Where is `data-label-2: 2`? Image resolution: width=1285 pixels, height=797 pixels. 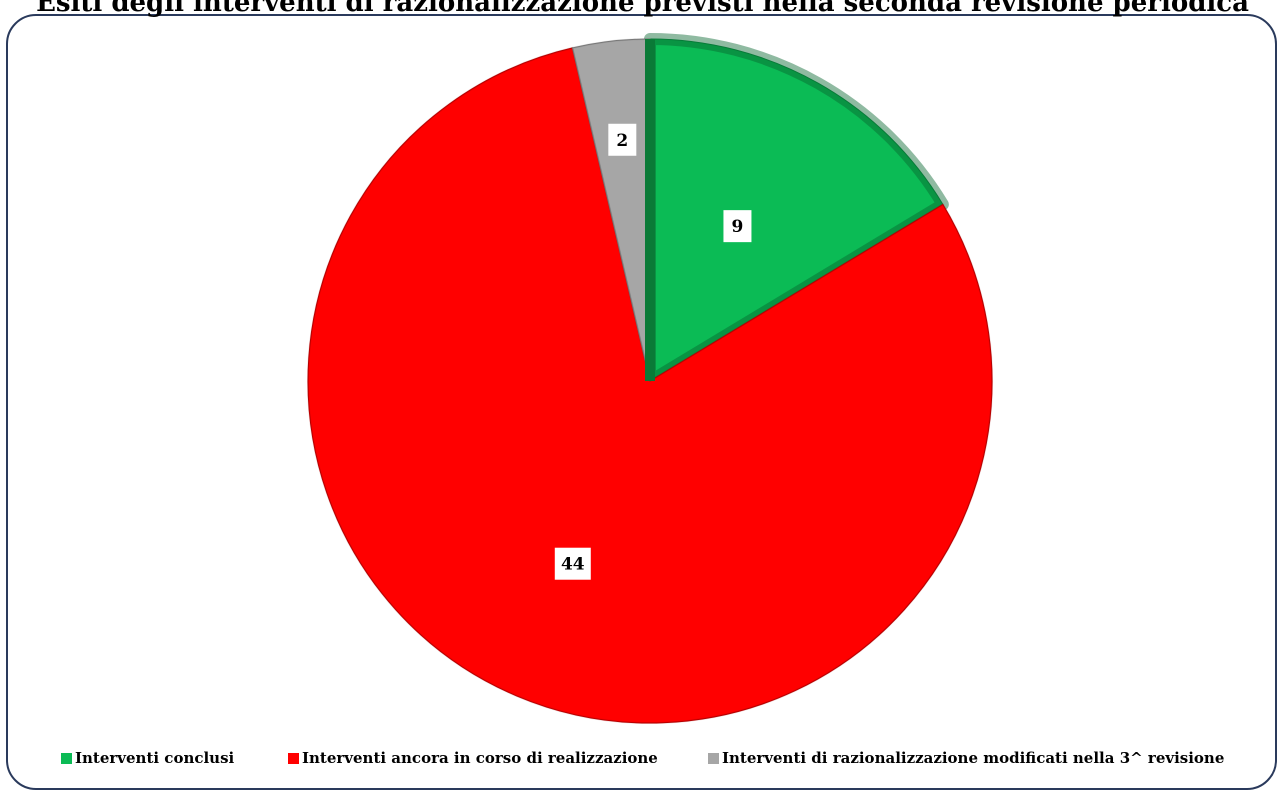 data-label-2: 2 is located at coordinates (622, 141).